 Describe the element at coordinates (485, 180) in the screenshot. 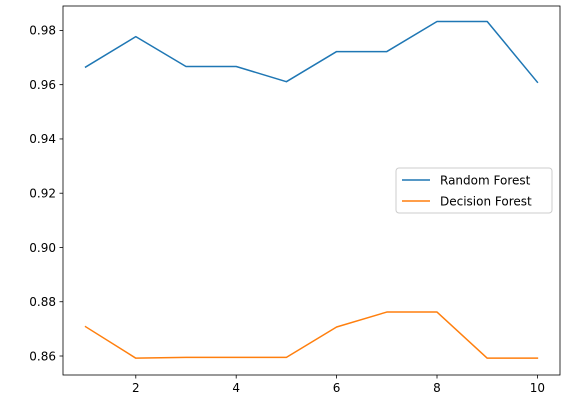

I see `legend-label: Random Forest` at that location.